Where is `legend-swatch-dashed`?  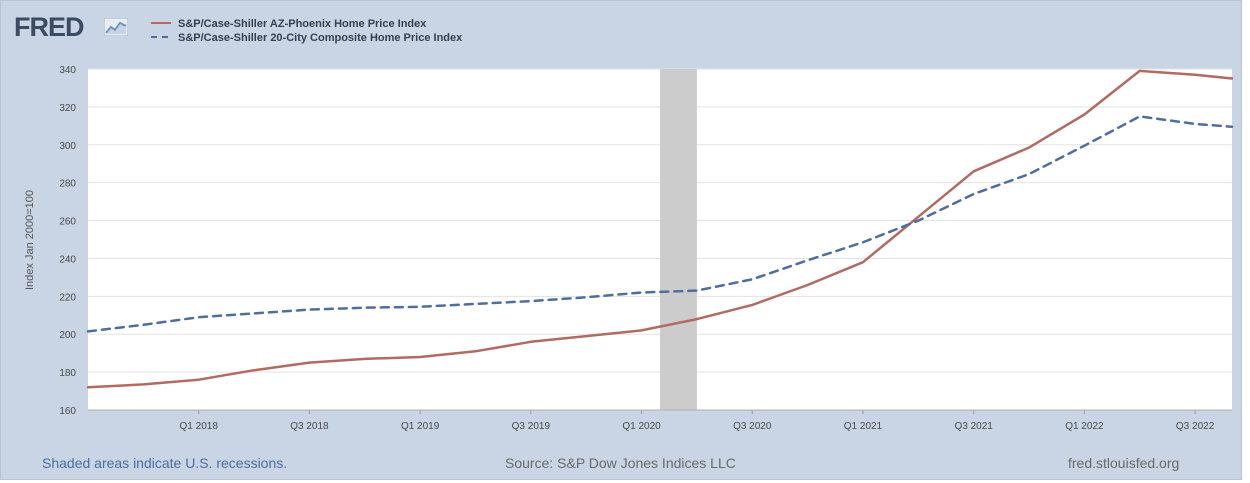 legend-swatch-dashed is located at coordinates (161, 37).